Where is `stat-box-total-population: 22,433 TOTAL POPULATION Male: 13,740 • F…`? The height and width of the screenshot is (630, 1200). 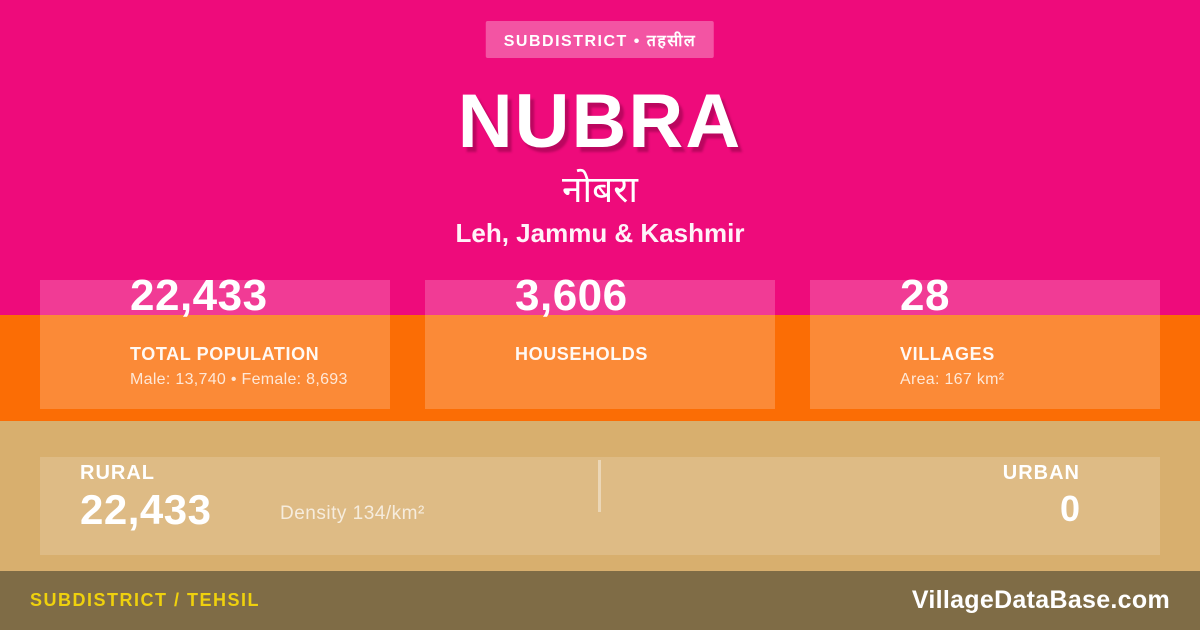 stat-box-total-population: 22,433 TOTAL POPULATION Male: 13,740 • F… is located at coordinates (215, 341).